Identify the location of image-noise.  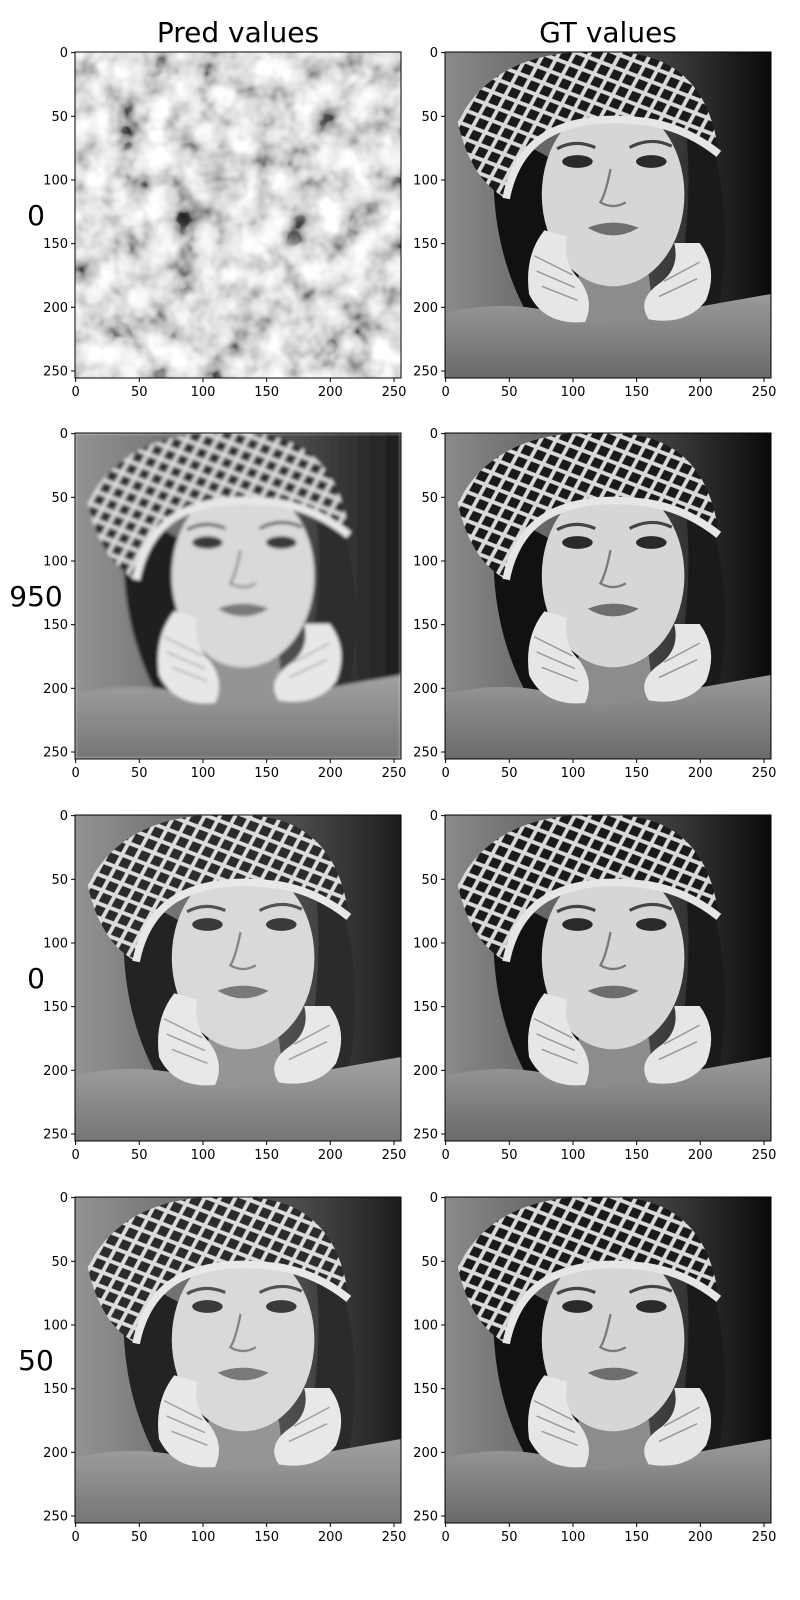
(238, 215).